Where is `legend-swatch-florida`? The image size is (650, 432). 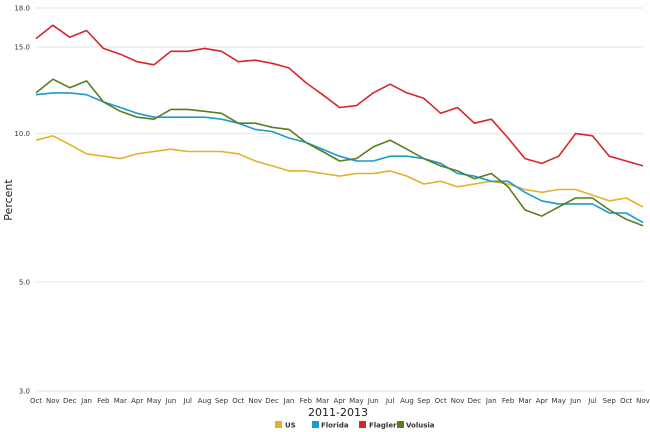
legend-swatch-florida is located at coordinates (315, 424).